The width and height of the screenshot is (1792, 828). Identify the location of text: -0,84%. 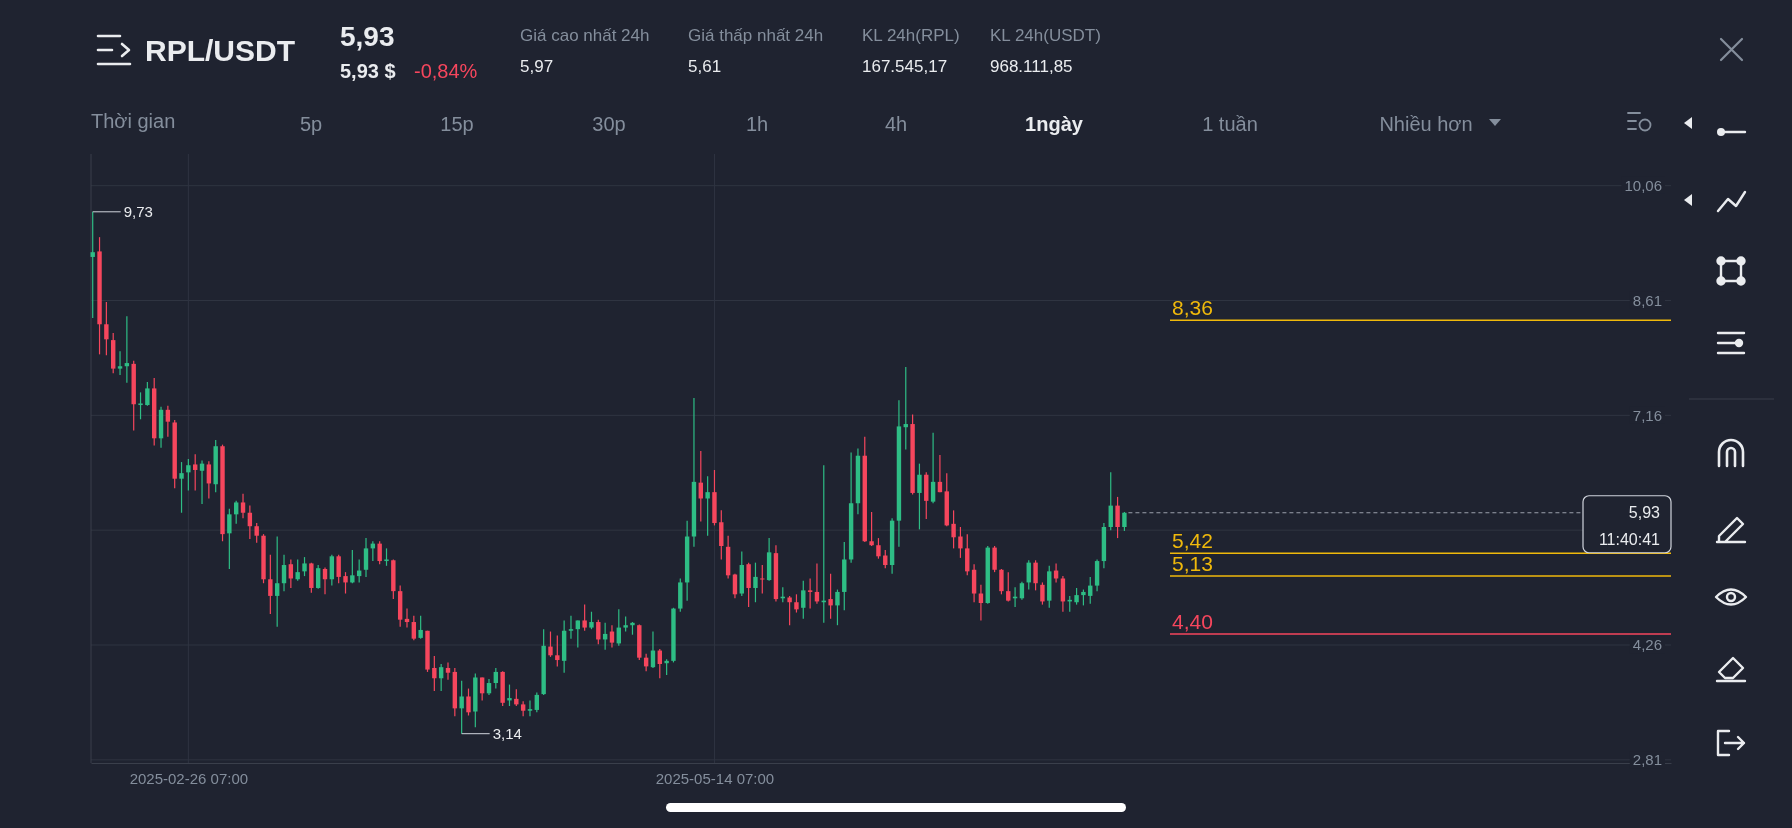
(446, 71).